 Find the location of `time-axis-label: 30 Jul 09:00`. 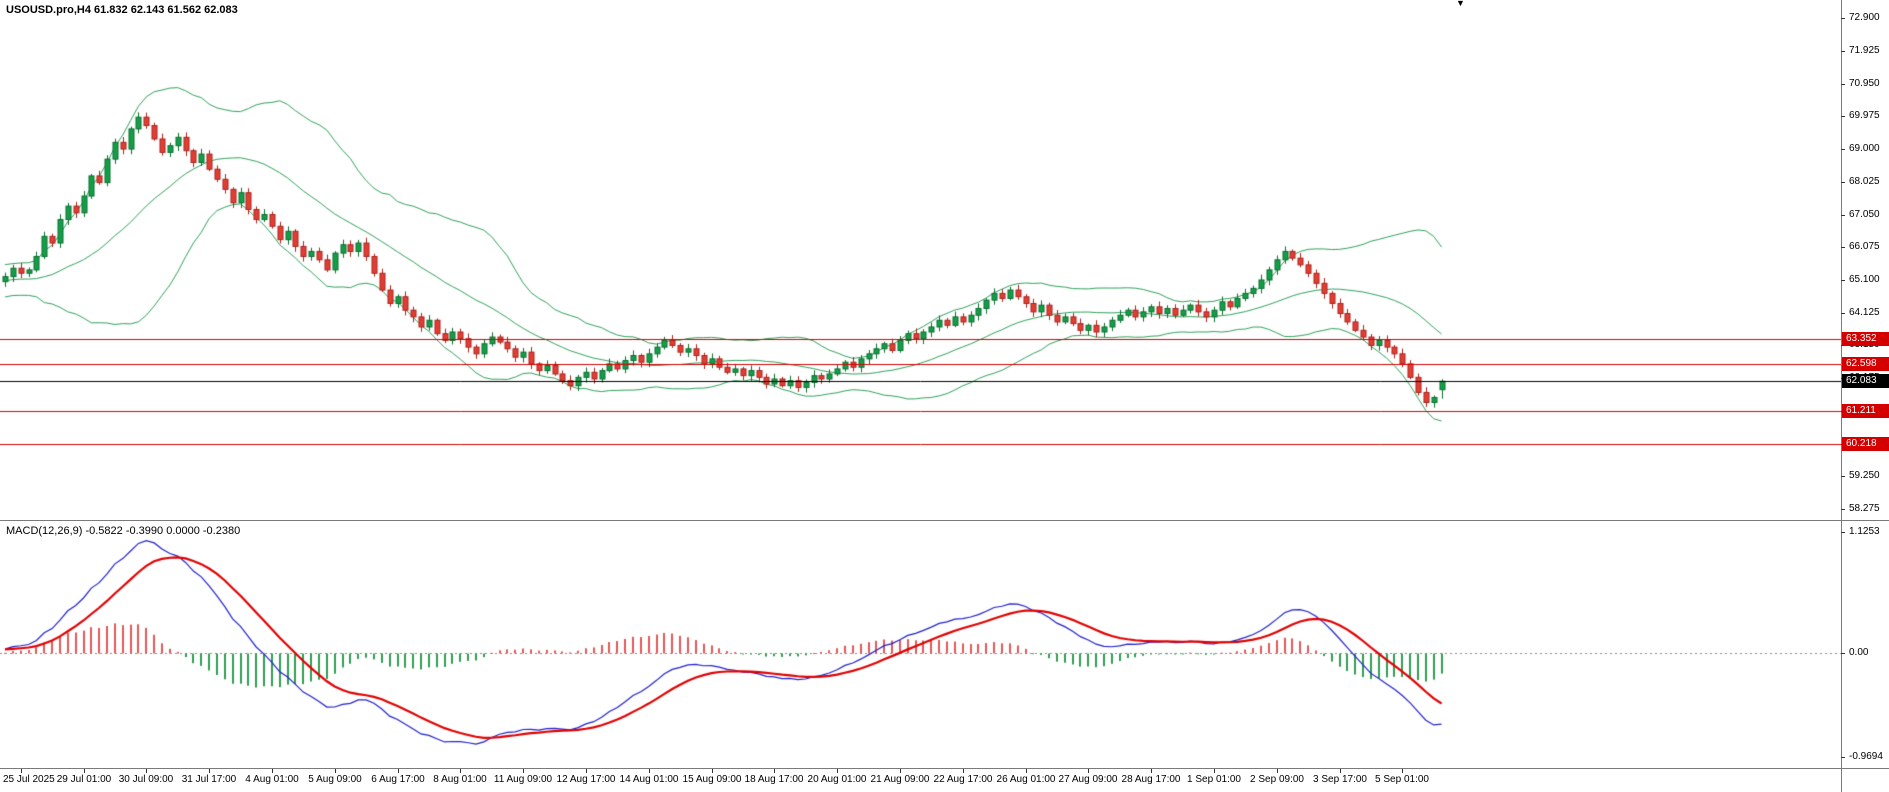

time-axis-label: 30 Jul 09:00 is located at coordinates (146, 779).